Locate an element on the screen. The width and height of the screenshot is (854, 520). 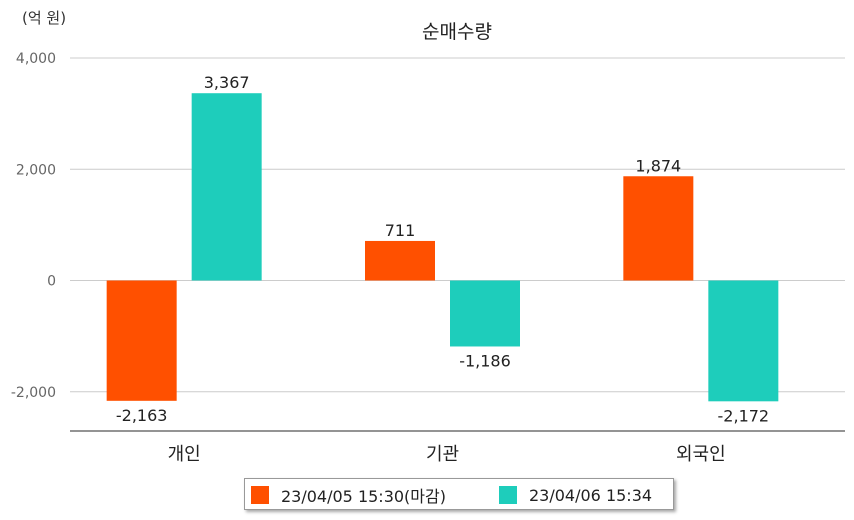
legend-item-series-2: 23/04/06 15:34 is located at coordinates (575, 495).